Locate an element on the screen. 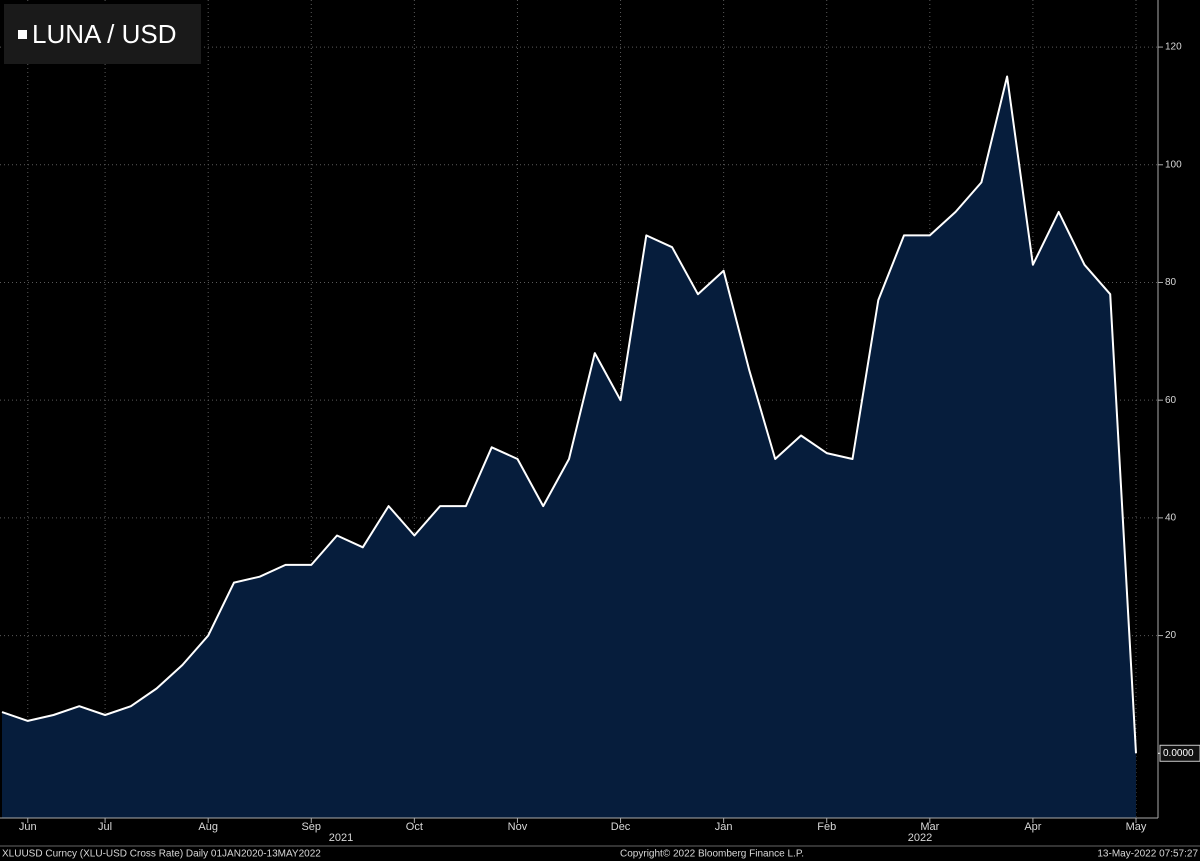  x-tick-label: Dec is located at coordinates (621, 827).